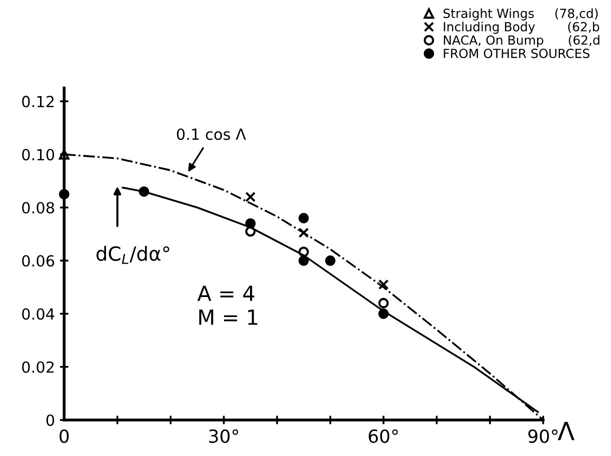 Image resolution: width=611 pixels, height=456 pixels. Describe the element at coordinates (517, 53) in the screenshot. I see `legend-label: FROM OTHER SOURCES` at that location.